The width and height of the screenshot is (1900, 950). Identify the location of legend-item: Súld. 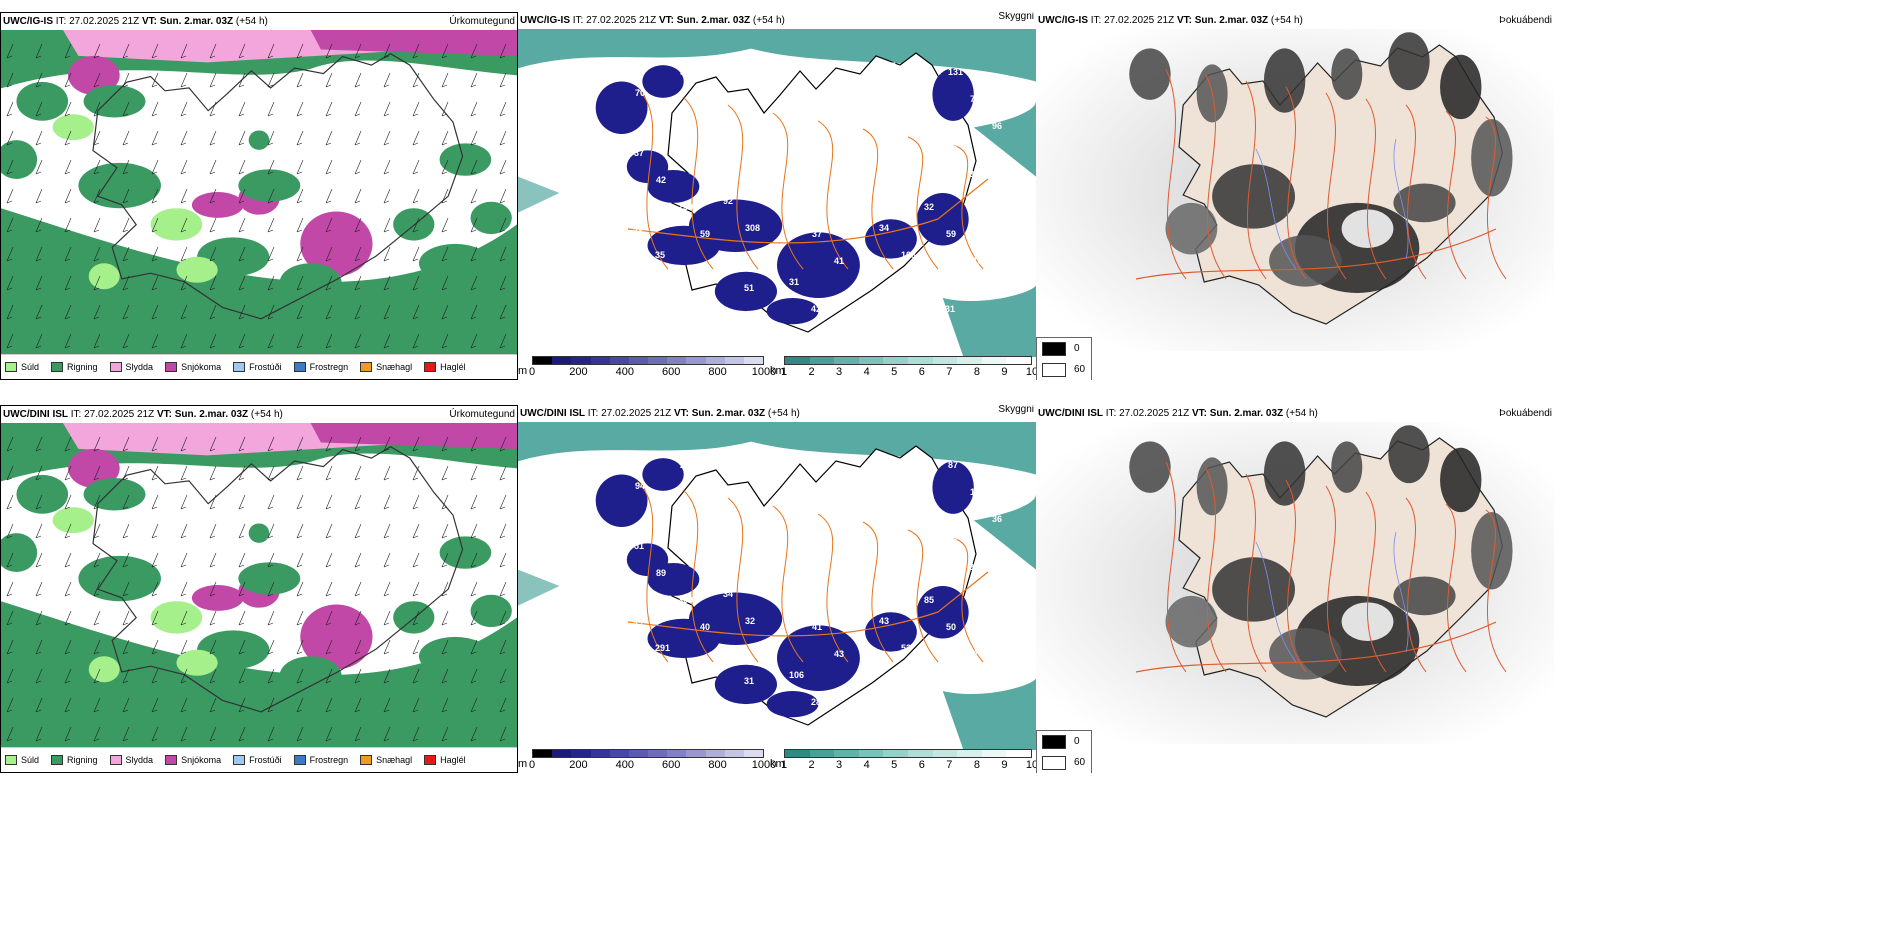
(22, 759).